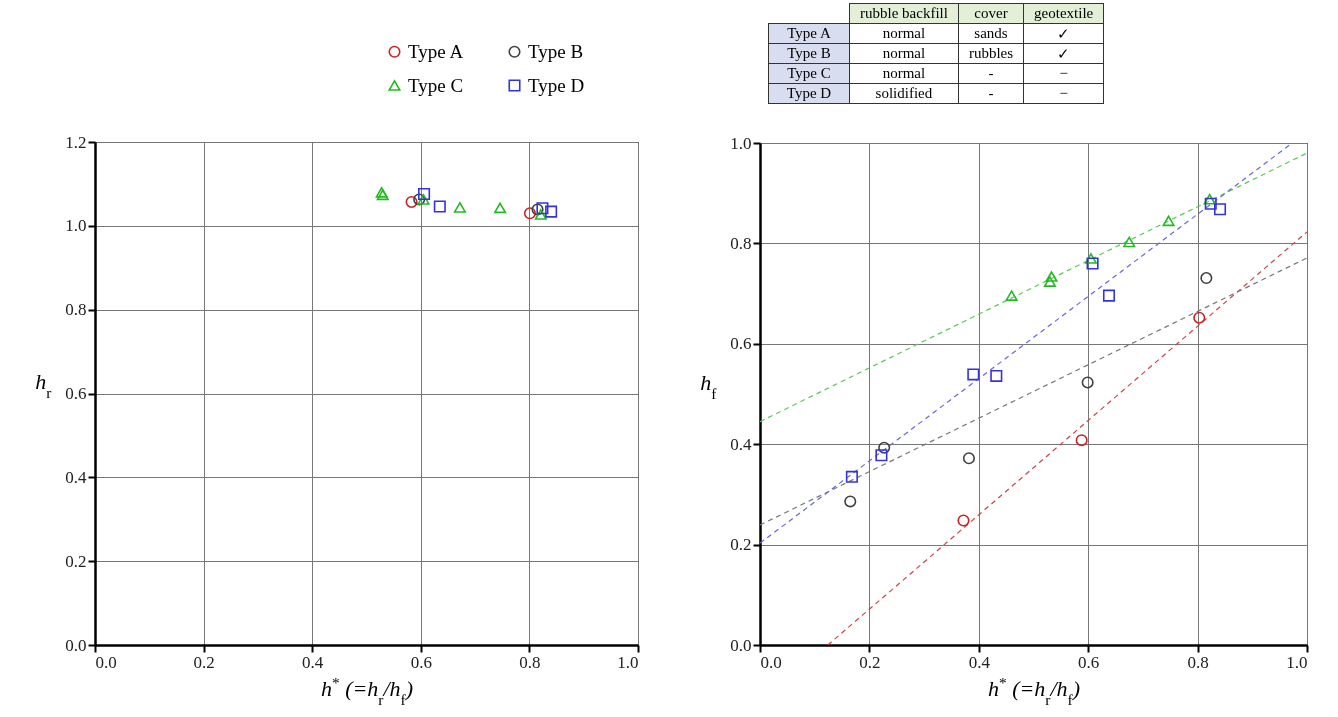  Describe the element at coordinates (76, 142) in the screenshot. I see `y-tick-label: 1.2` at that location.